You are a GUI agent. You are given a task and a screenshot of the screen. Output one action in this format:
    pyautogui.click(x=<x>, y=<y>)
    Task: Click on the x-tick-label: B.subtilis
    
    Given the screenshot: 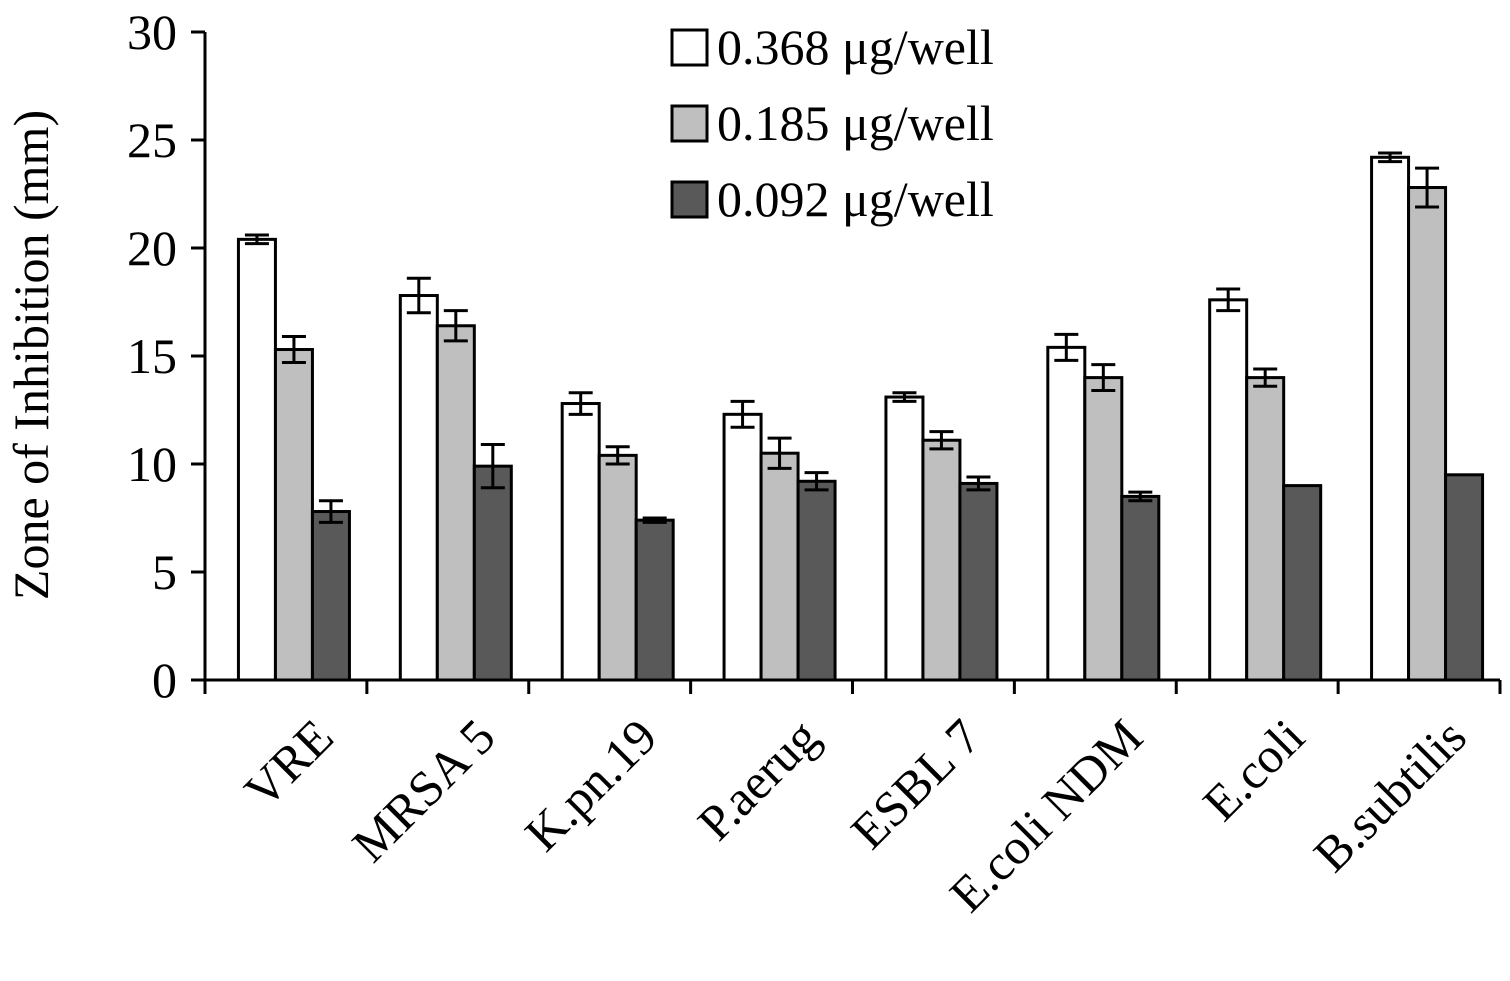 What is the action you would take?
    pyautogui.click(x=1390, y=795)
    